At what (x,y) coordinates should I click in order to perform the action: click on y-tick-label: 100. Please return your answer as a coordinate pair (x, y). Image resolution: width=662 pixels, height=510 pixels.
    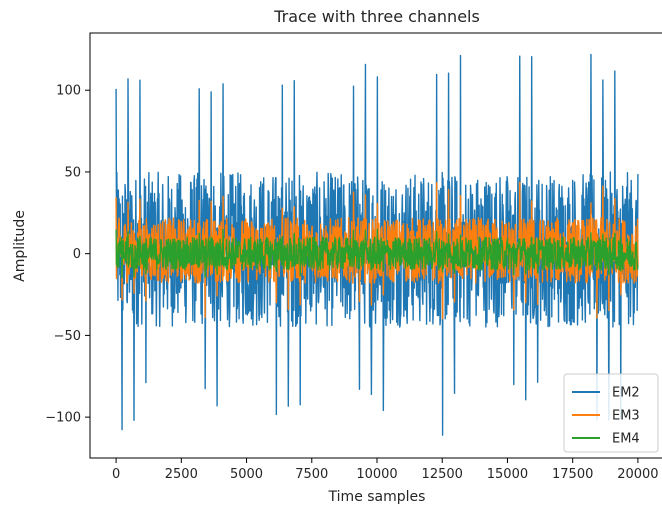
    Looking at the image, I should click on (68, 91).